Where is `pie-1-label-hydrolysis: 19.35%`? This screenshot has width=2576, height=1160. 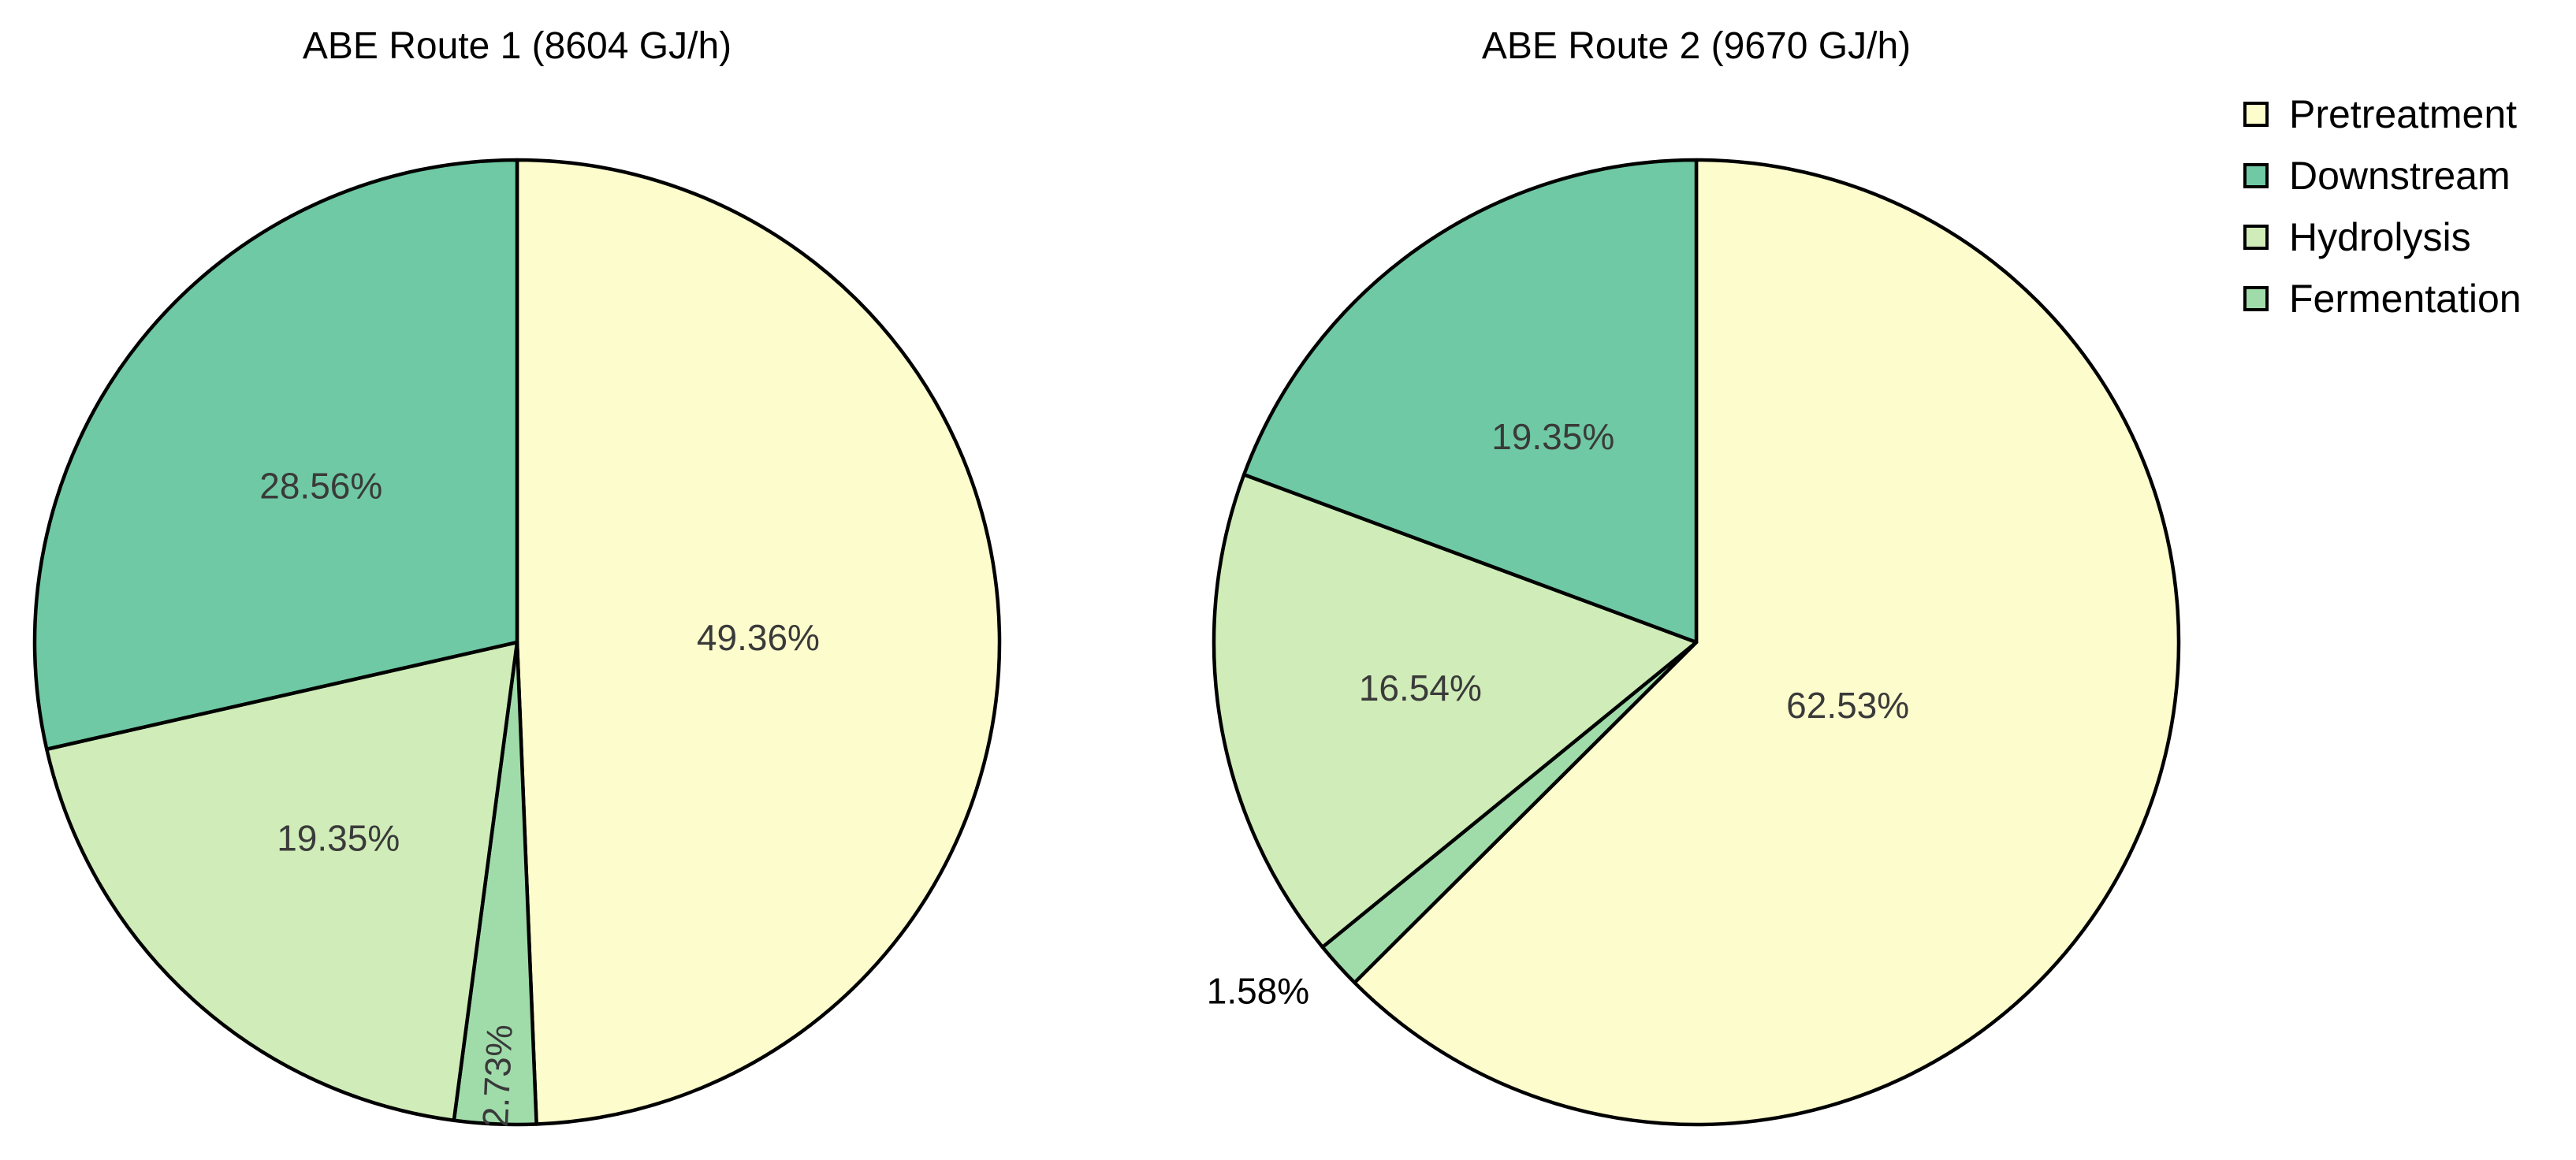
pie-1-label-hydrolysis: 19.35% is located at coordinates (338, 838).